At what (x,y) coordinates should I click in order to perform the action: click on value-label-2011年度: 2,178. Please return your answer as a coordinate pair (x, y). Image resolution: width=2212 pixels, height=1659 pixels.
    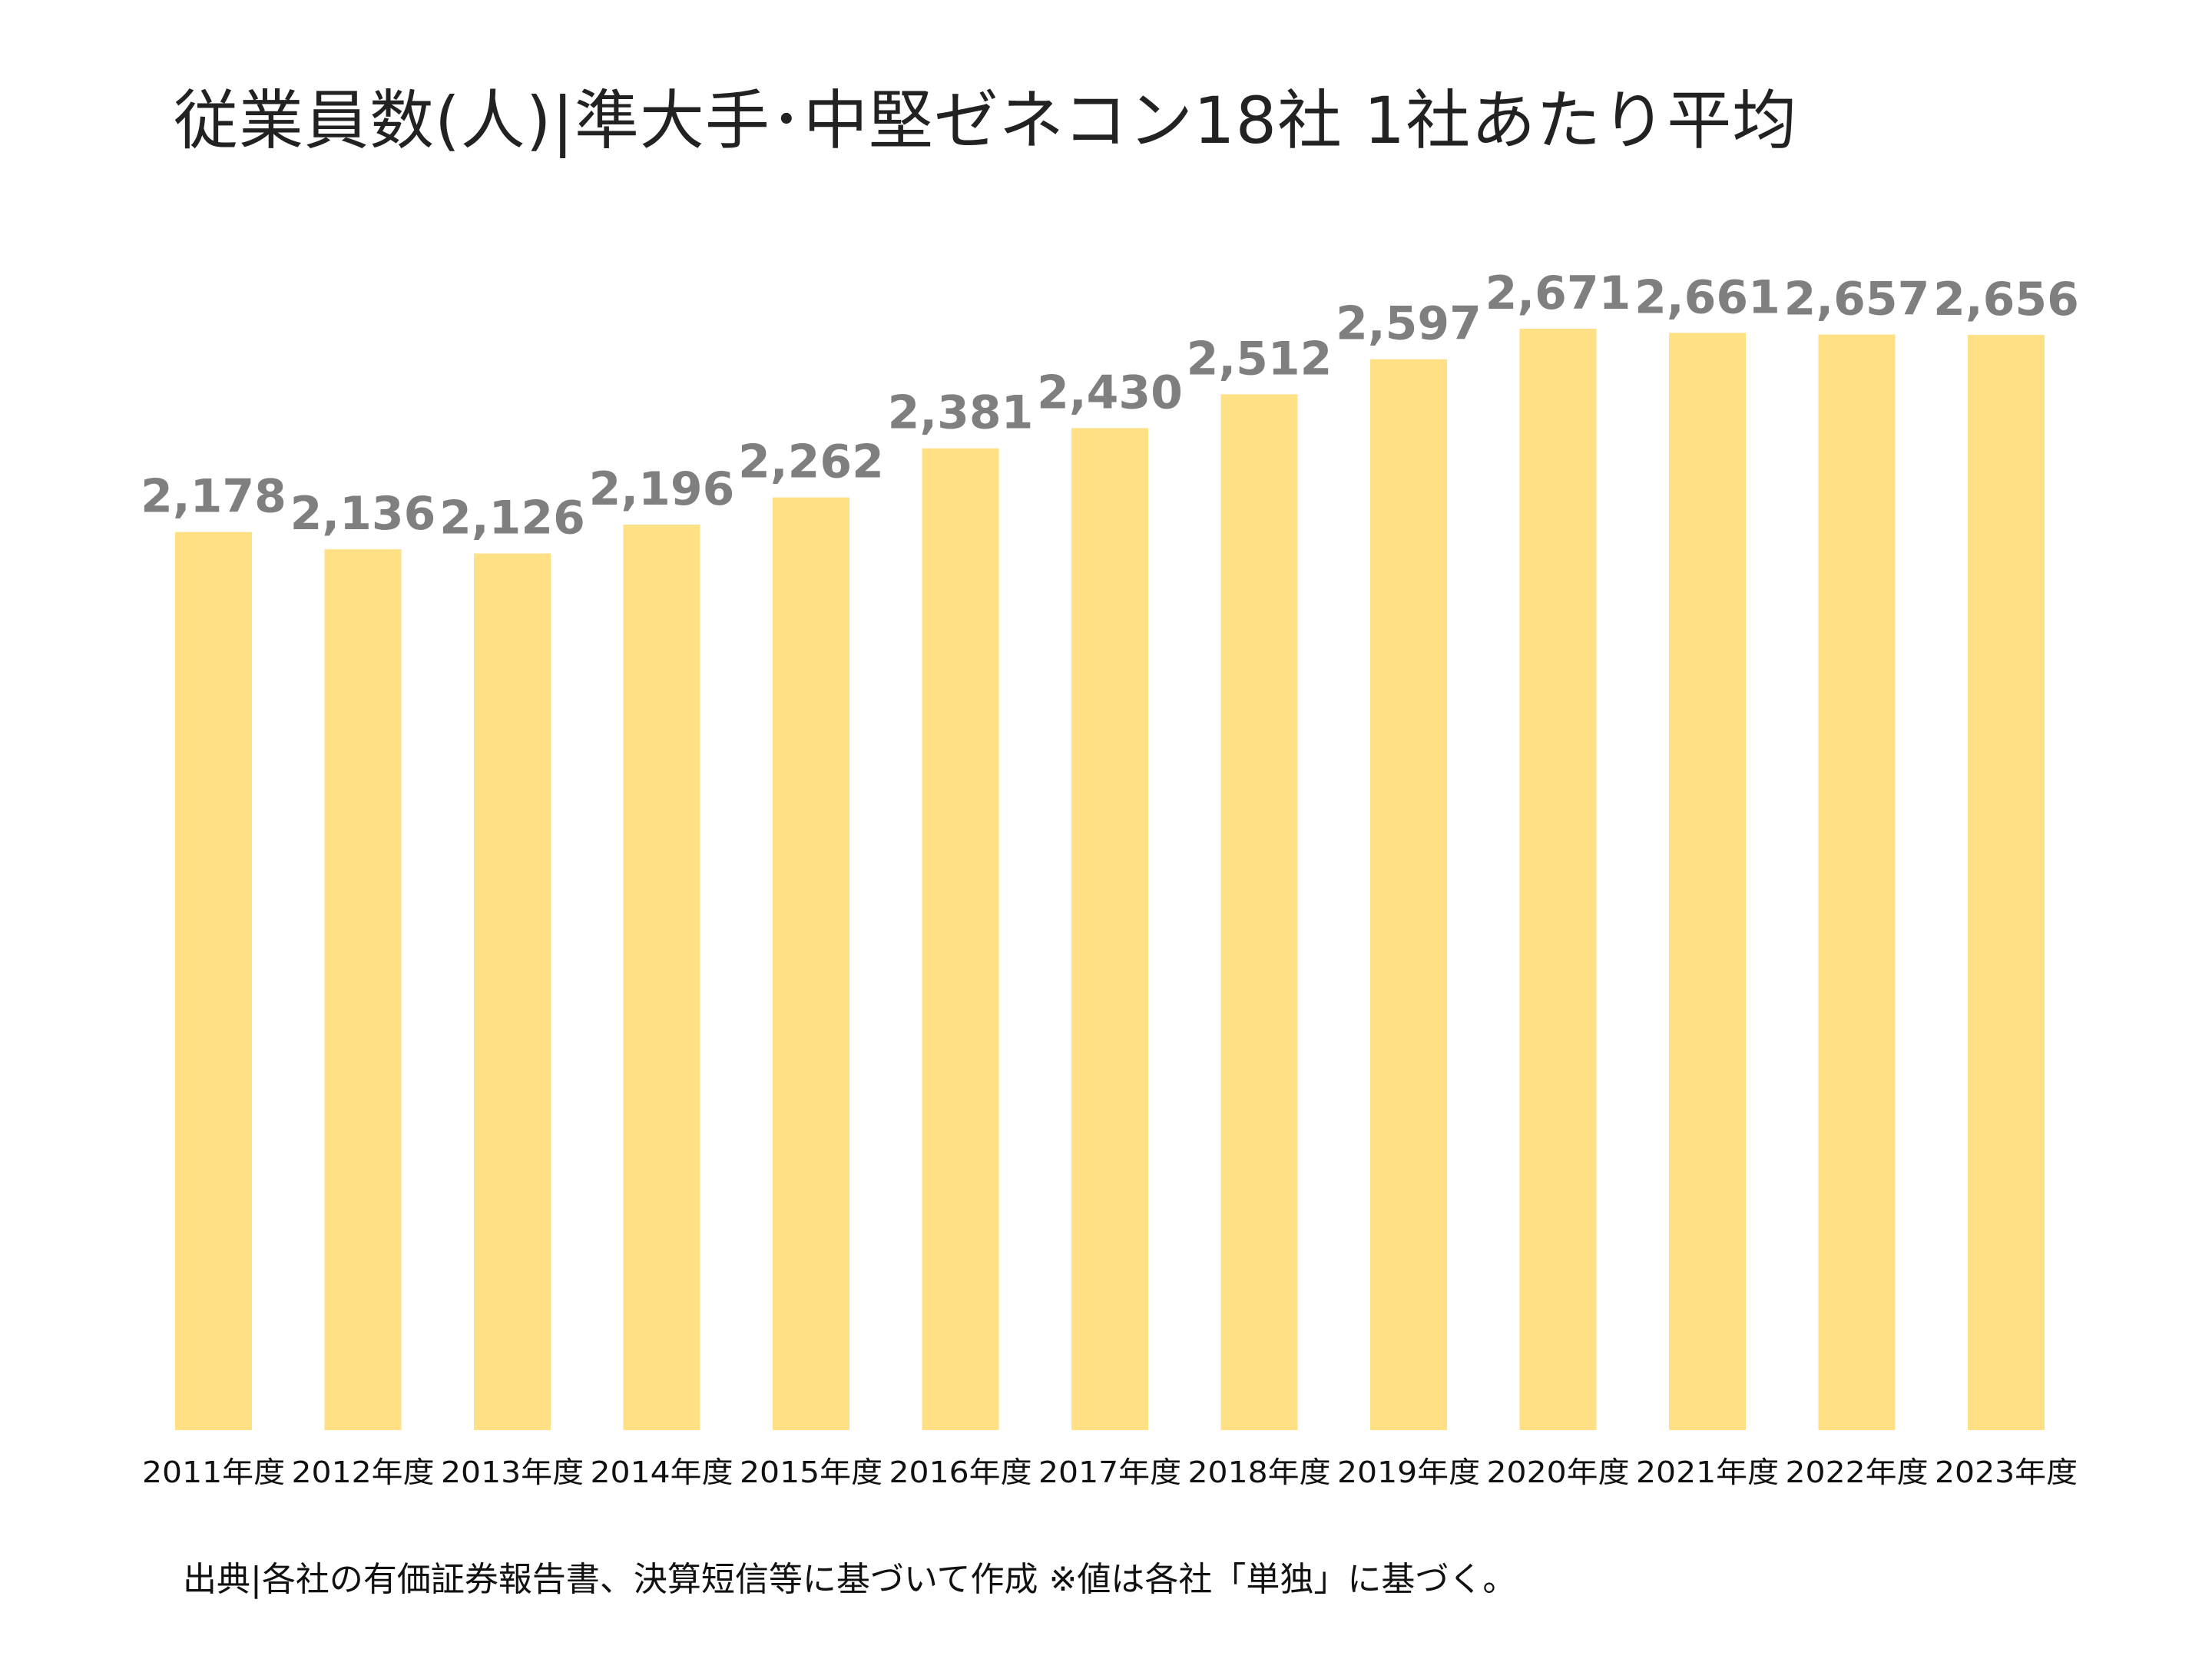
    Looking at the image, I should click on (213, 497).